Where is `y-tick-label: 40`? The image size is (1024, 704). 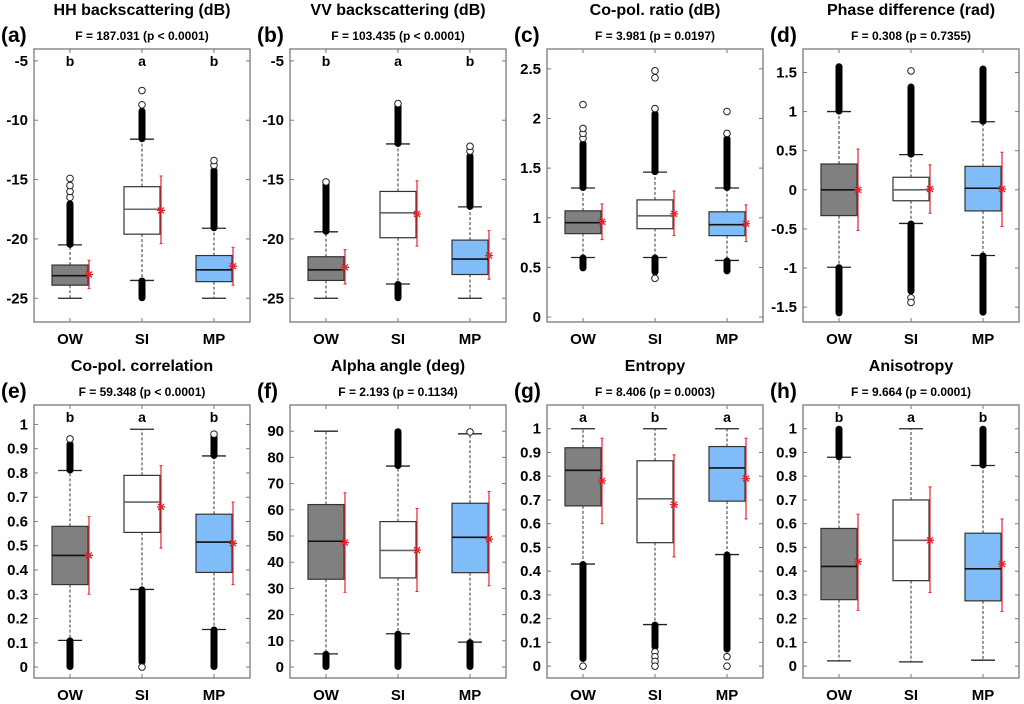
y-tick-label: 40 is located at coordinates (275, 562).